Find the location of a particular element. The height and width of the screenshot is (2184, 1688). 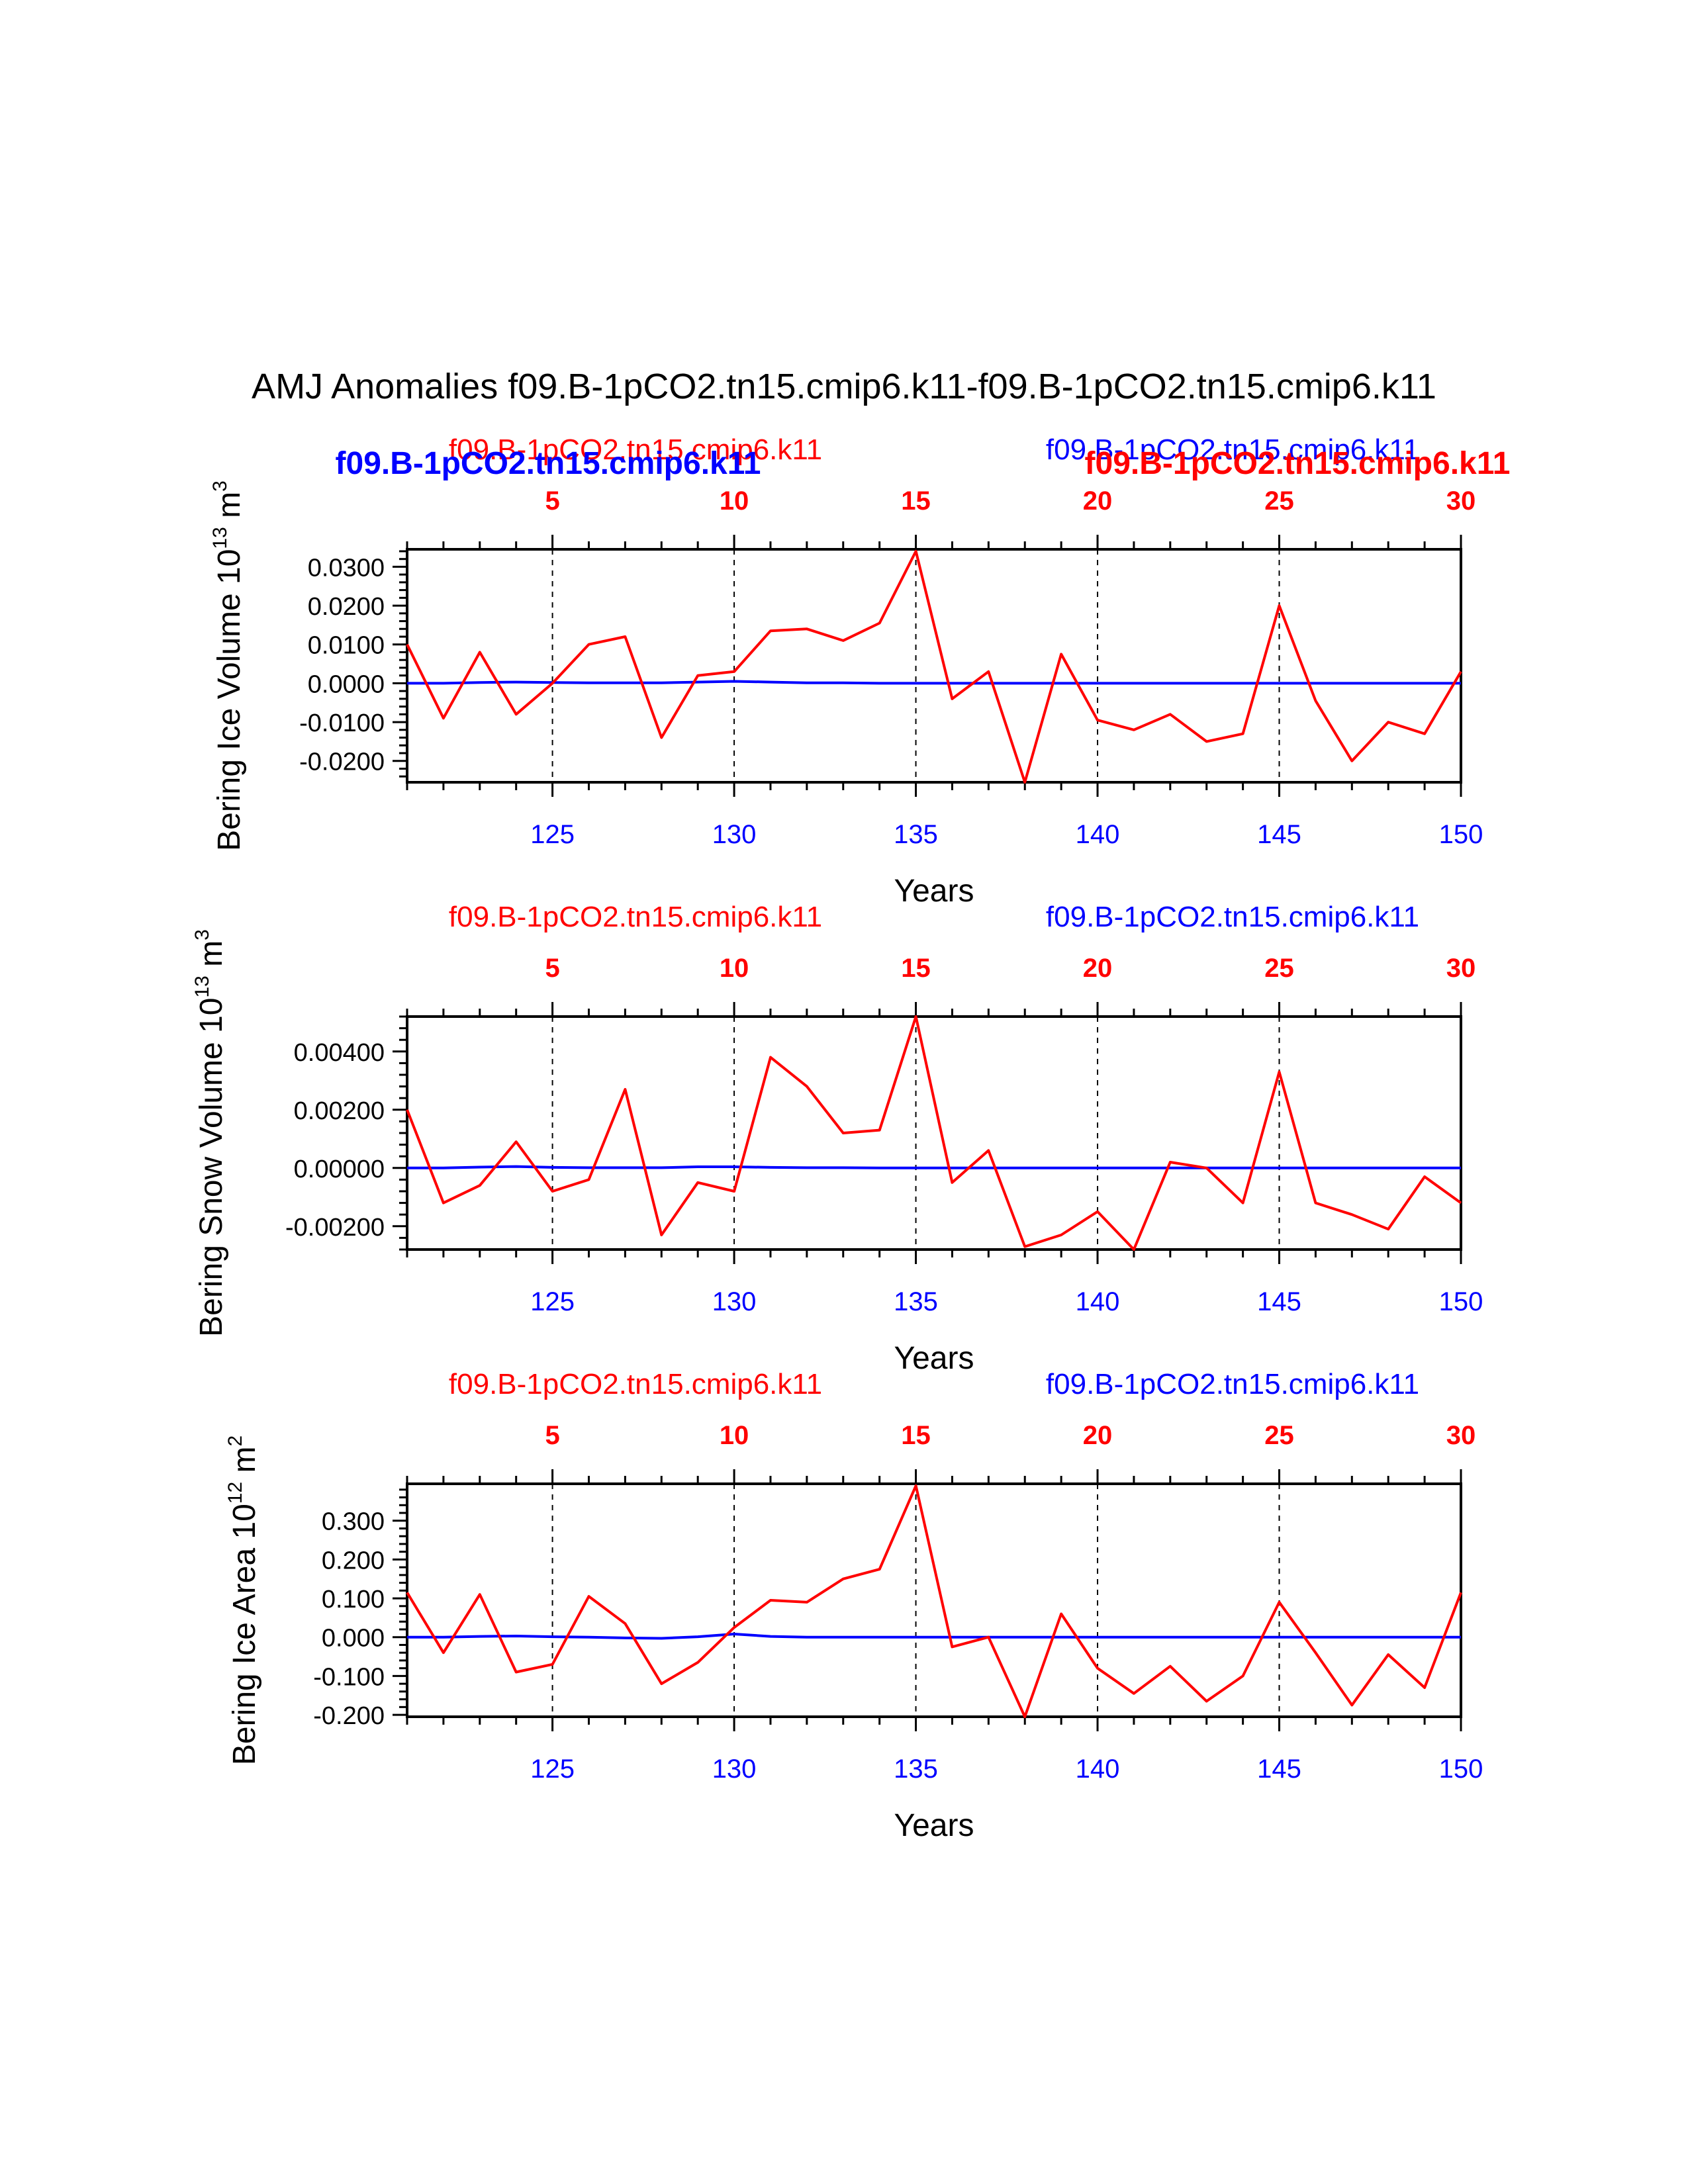

left-axis: -0.200 -0.100 0.000 0.100 0.200 0.300 is located at coordinates (360, 1609).